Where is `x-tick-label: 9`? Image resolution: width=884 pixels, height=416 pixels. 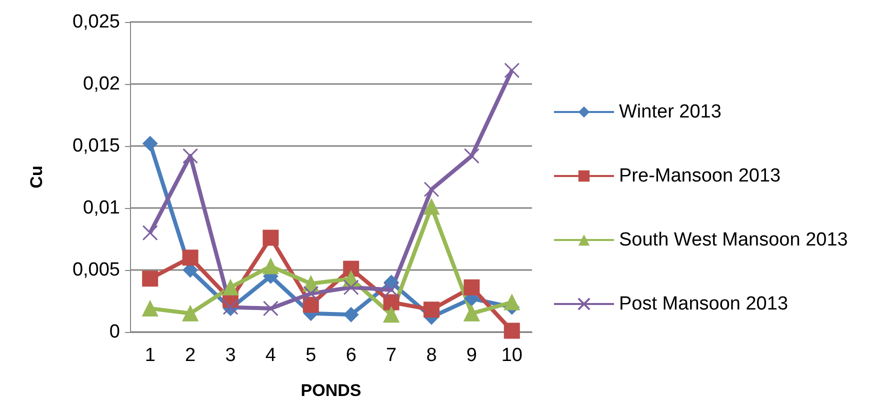
x-tick-label: 9 is located at coordinates (471, 355).